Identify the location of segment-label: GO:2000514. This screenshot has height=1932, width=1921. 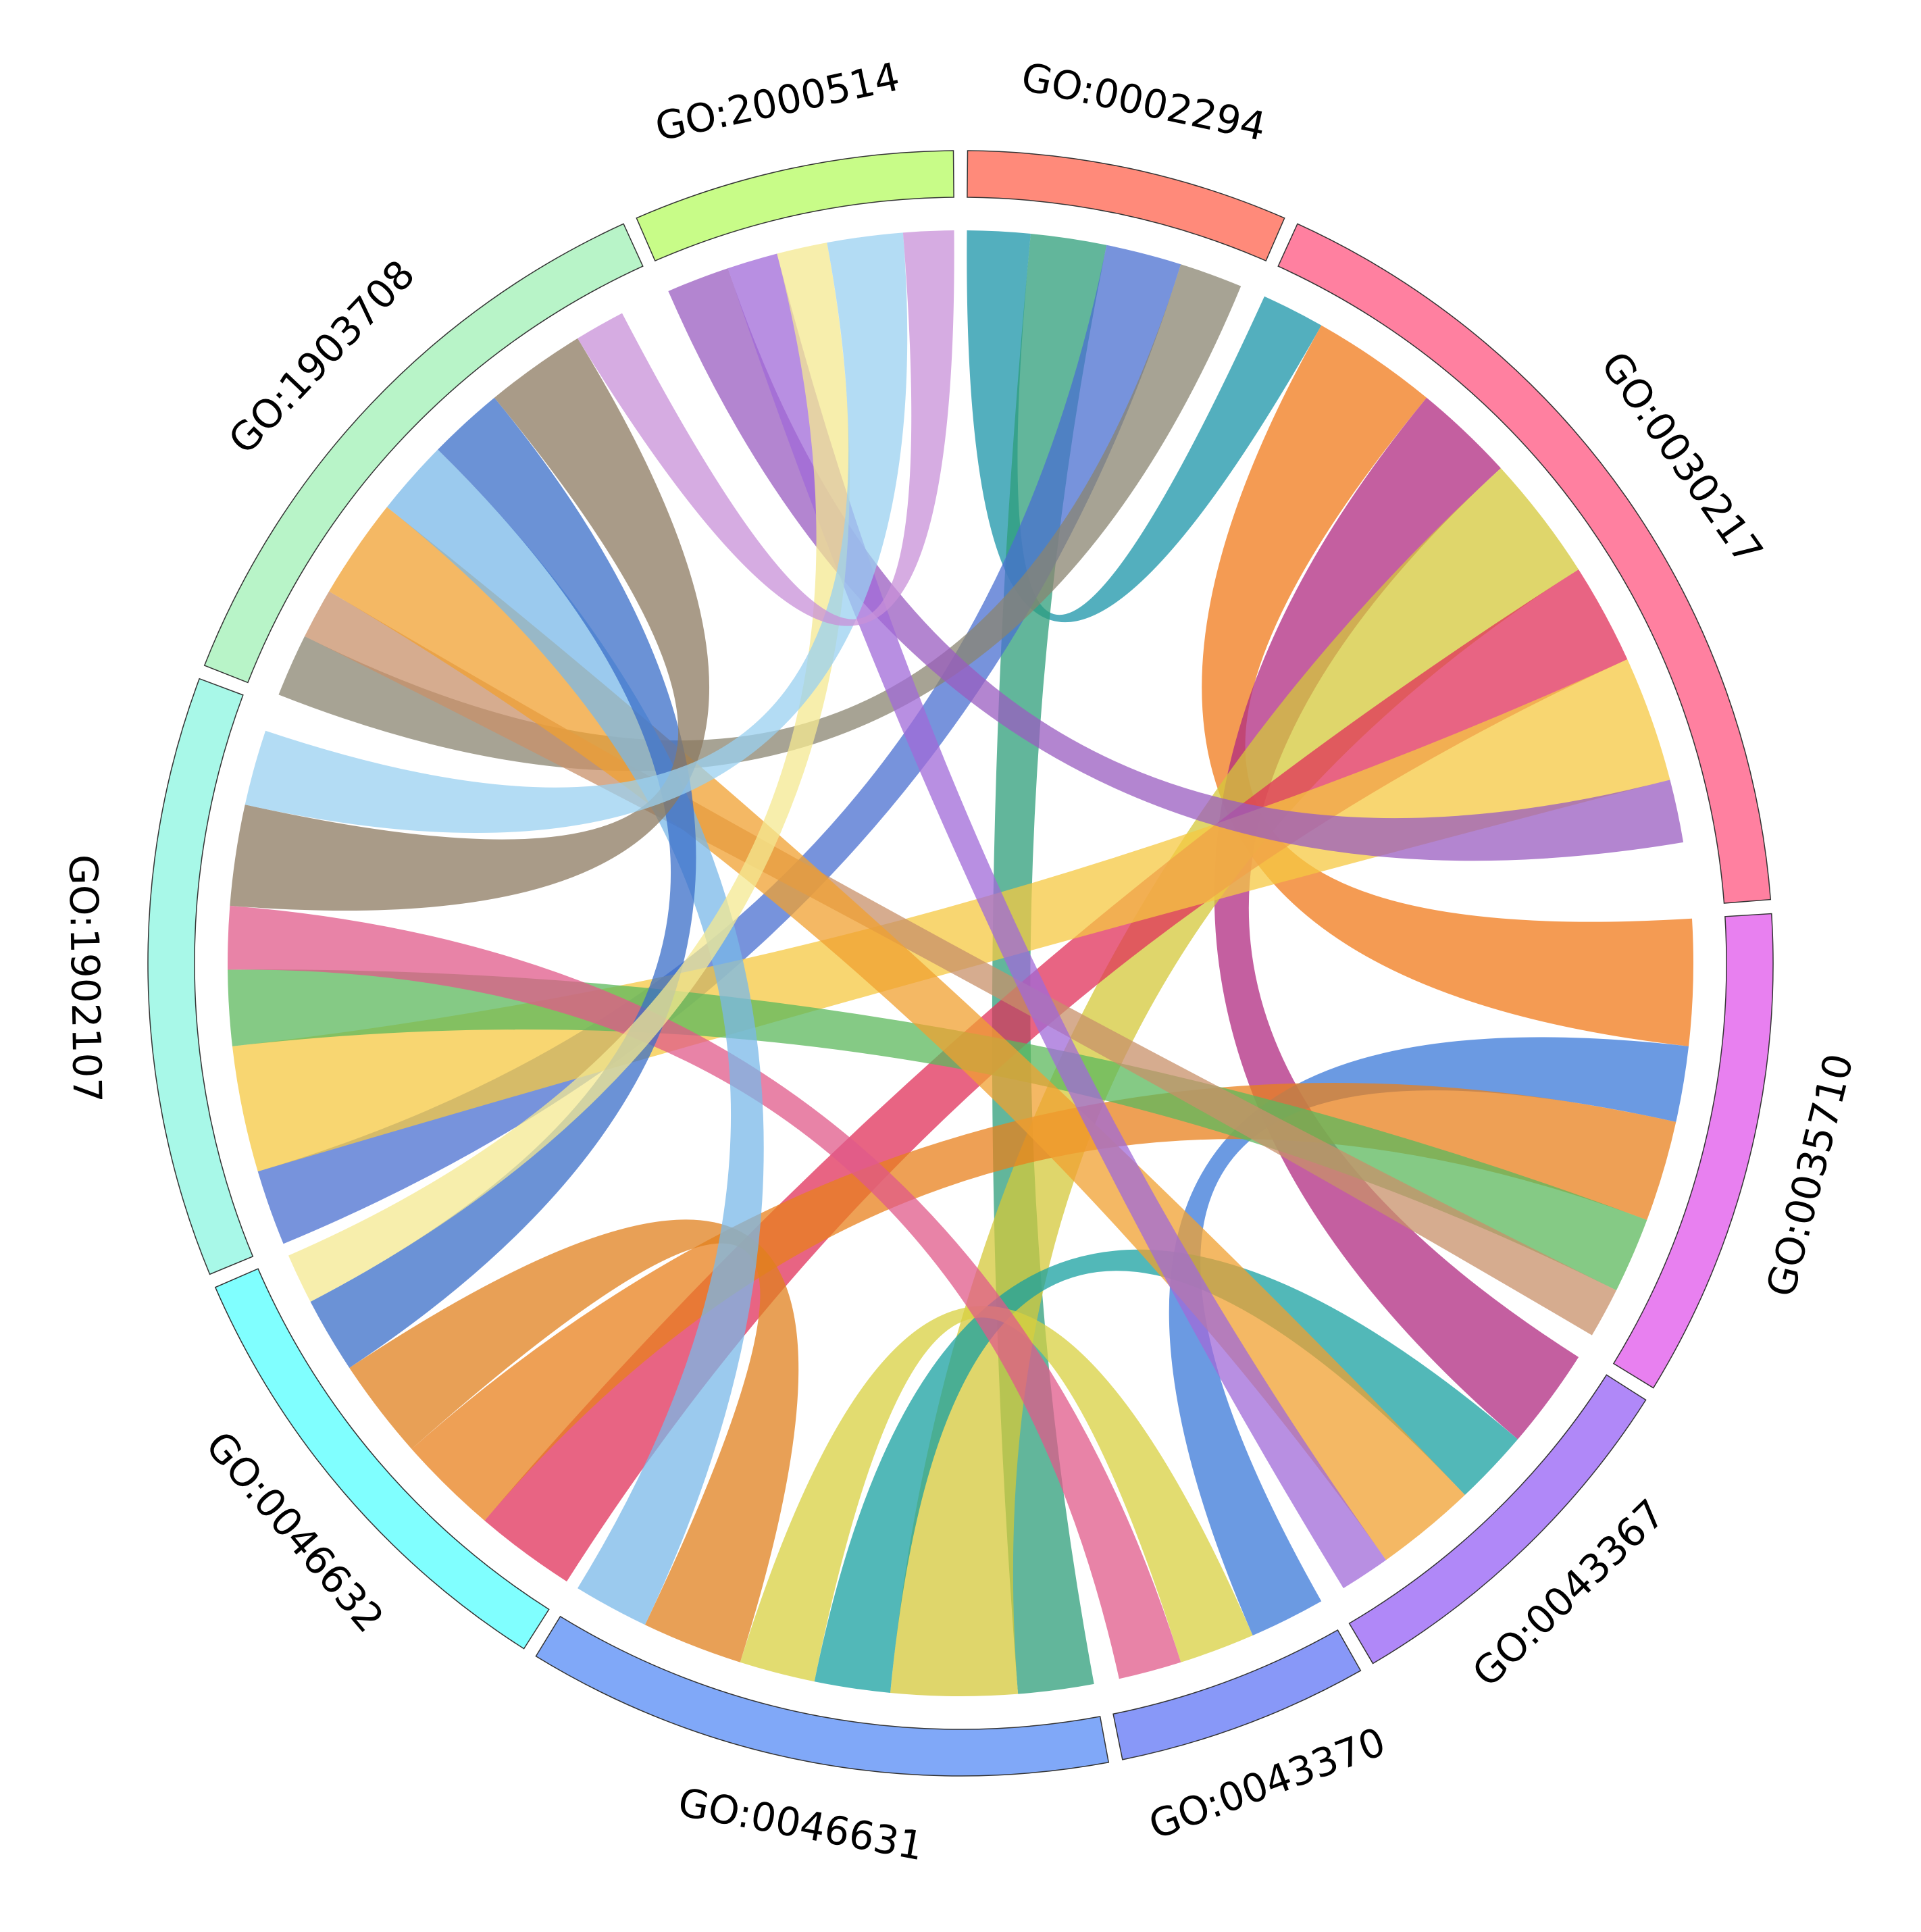
(777, 101).